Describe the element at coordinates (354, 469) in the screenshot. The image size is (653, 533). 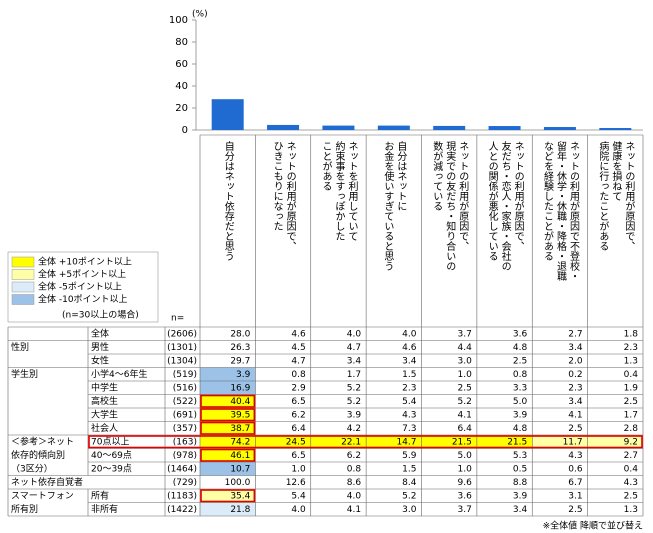
I see `cell-value: 0.8` at that location.